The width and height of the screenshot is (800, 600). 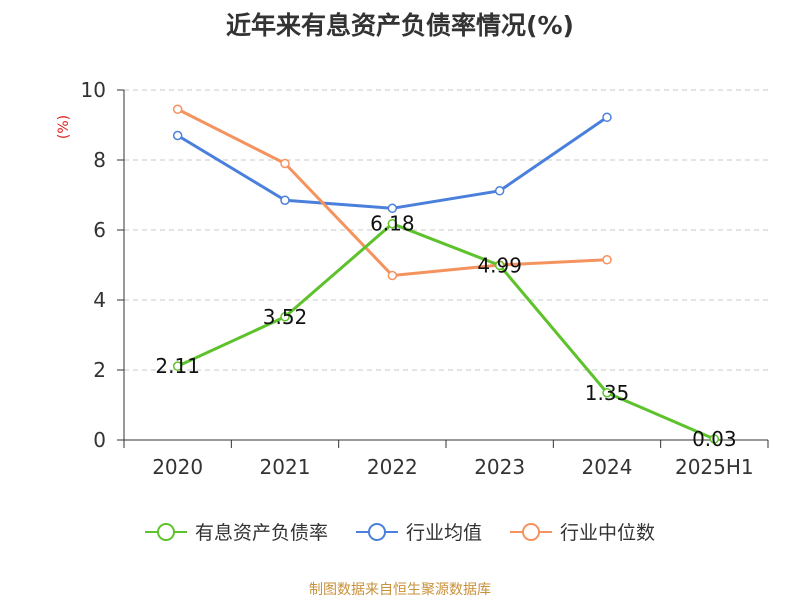 What do you see at coordinates (607, 467) in the screenshot?
I see `x-tick-label: 2024` at bounding box center [607, 467].